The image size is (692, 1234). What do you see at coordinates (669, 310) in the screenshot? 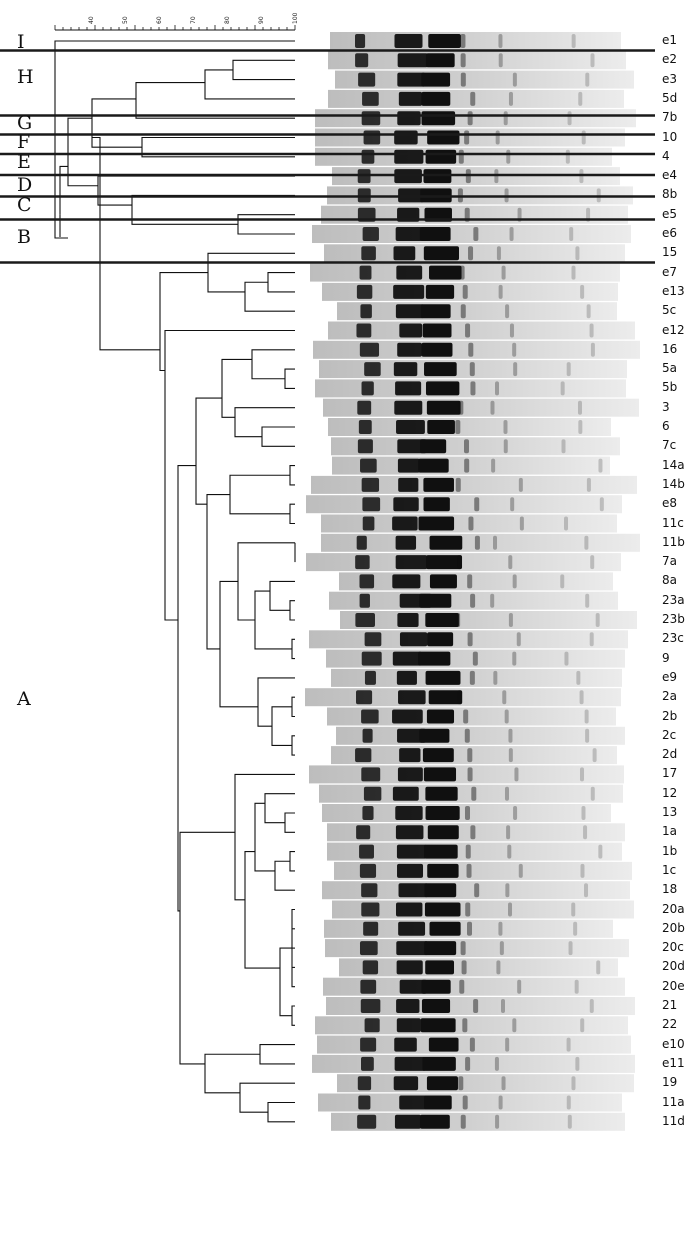
I see `lane-label: 5c` at bounding box center [669, 310].